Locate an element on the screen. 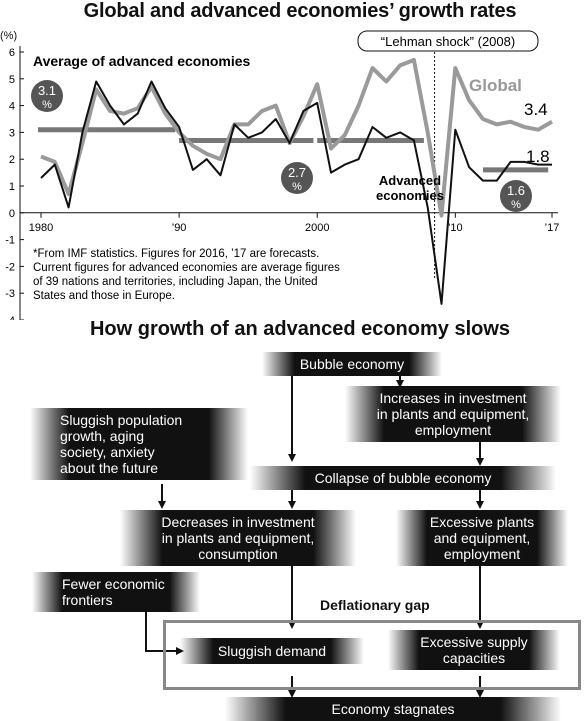  box-sluggish-demand-text: Sluggish demand is located at coordinates (272, 651).